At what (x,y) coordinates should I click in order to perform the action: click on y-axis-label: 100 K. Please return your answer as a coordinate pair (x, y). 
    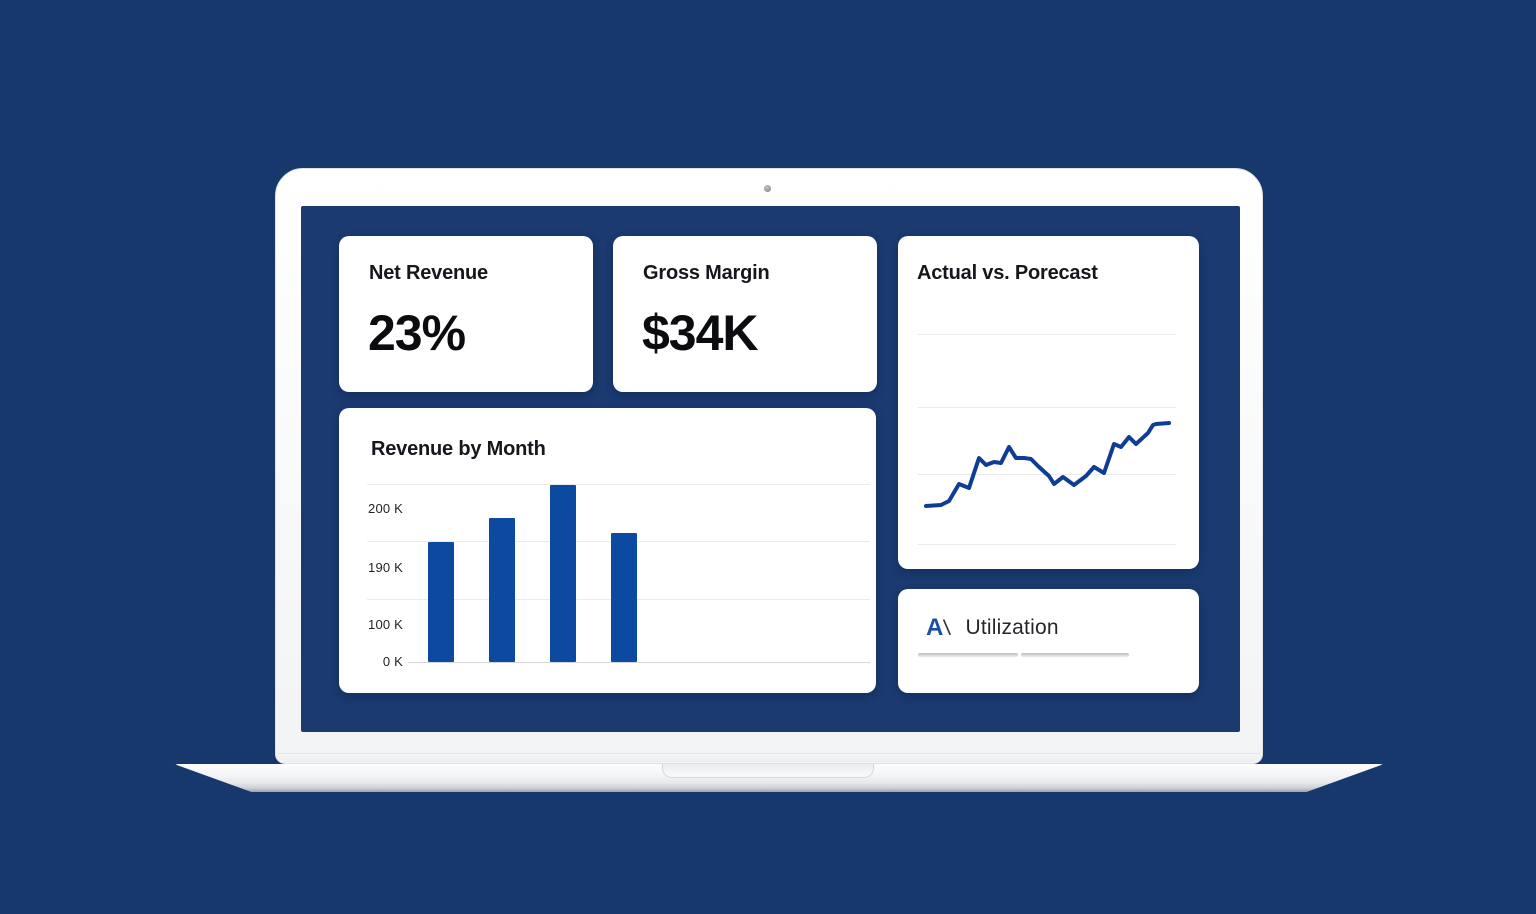
    Looking at the image, I should click on (385, 624).